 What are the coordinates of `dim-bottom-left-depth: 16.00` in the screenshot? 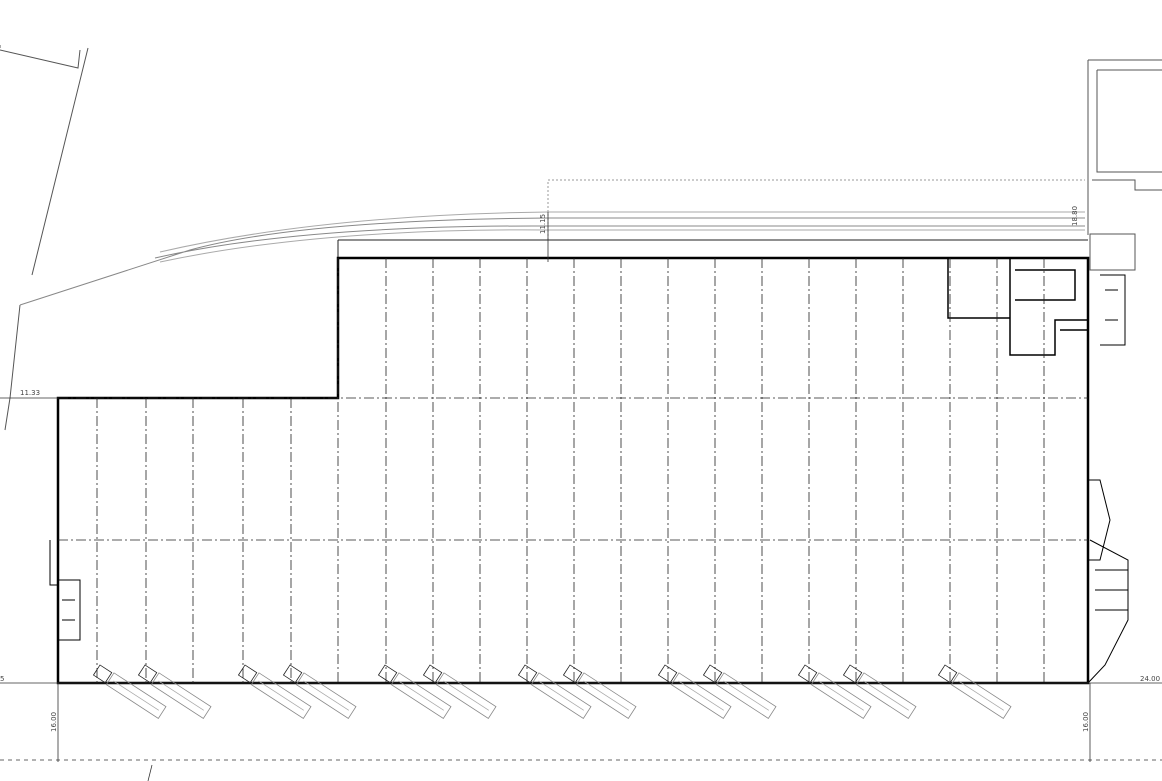 It's located at (54, 722).